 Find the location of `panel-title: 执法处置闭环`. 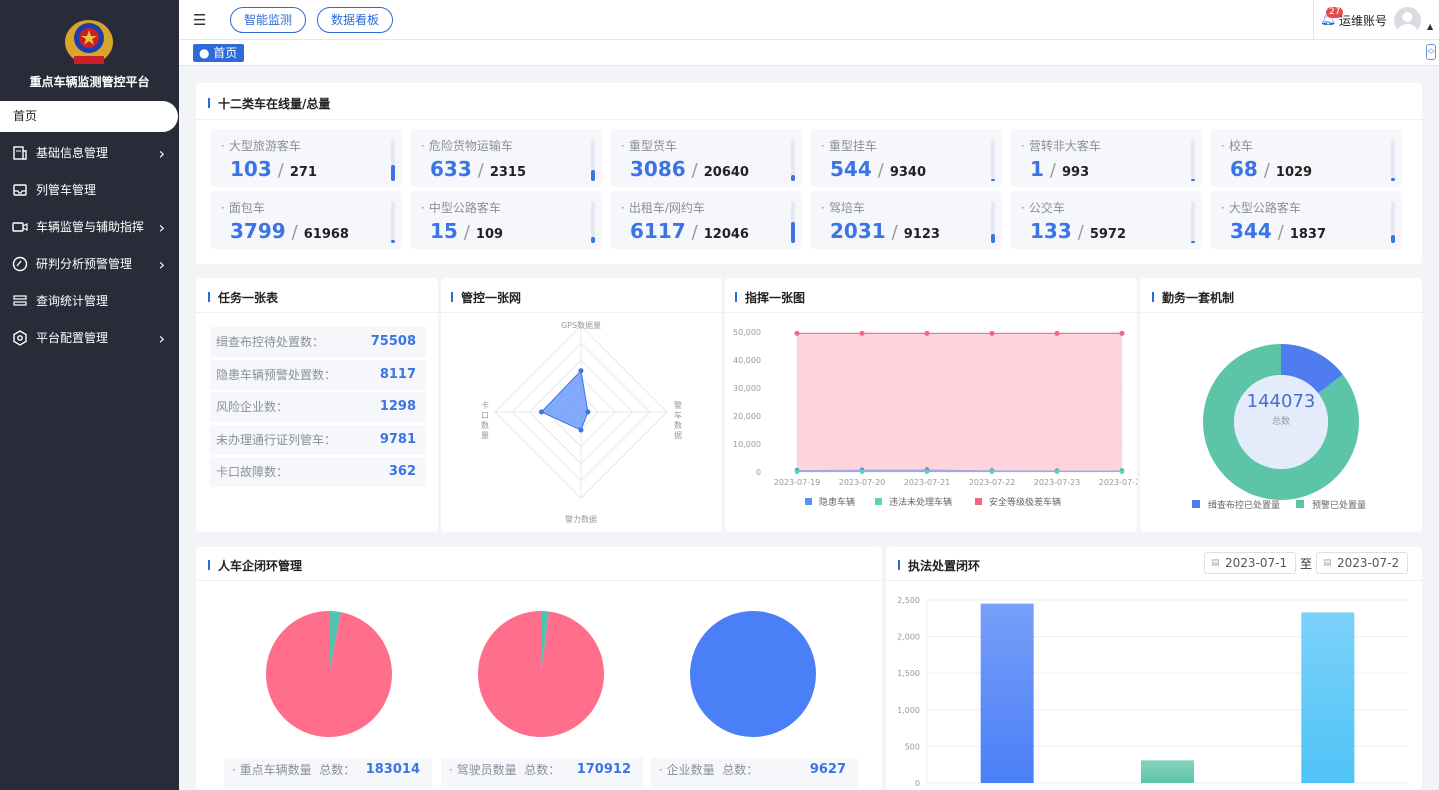

panel-title: 执法处置闭环 is located at coordinates (939, 565).